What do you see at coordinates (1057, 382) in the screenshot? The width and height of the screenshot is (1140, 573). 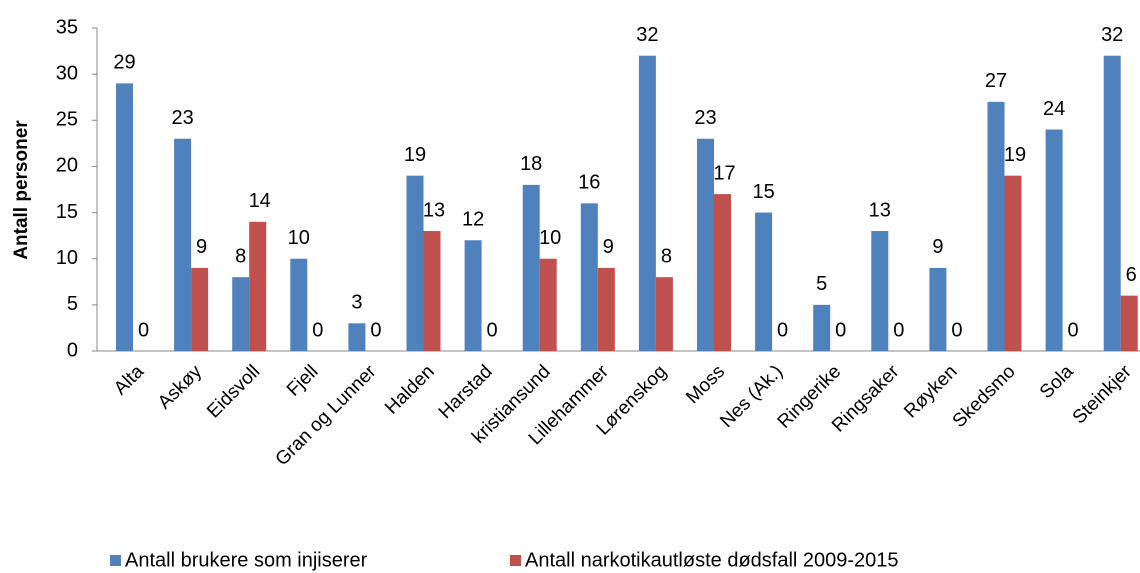 I see `x-tick-label: Sola` at bounding box center [1057, 382].